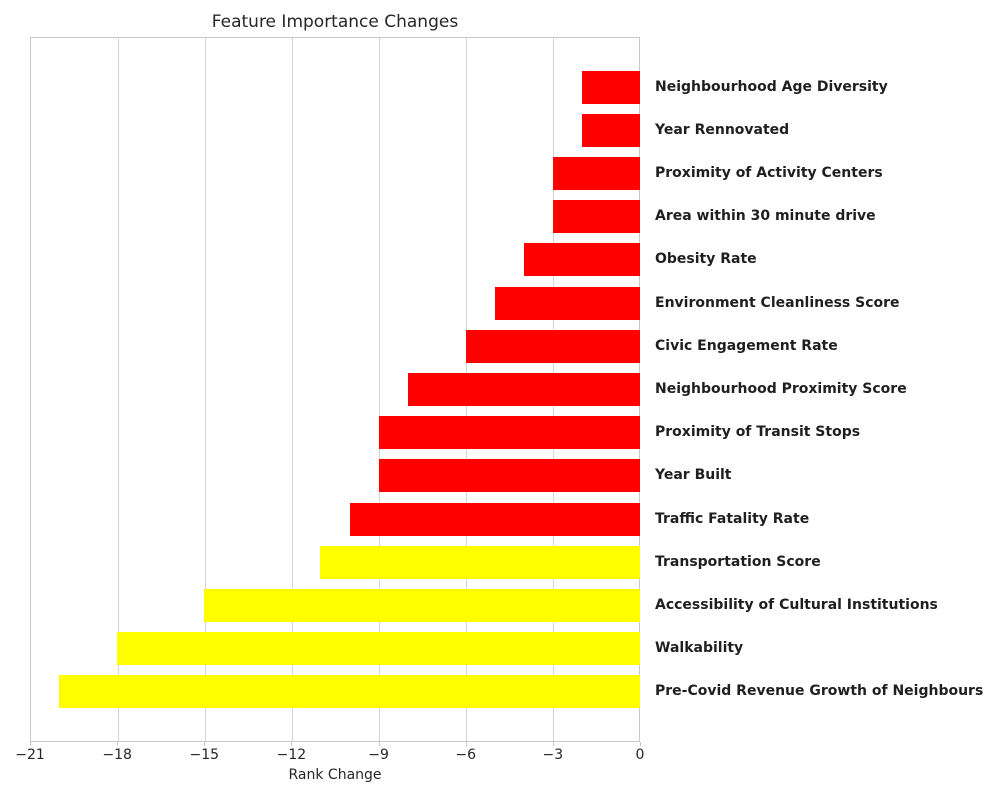  I want to click on bar-label: Pre-Covid Revenue Growth of Neighbours, so click(819, 691).